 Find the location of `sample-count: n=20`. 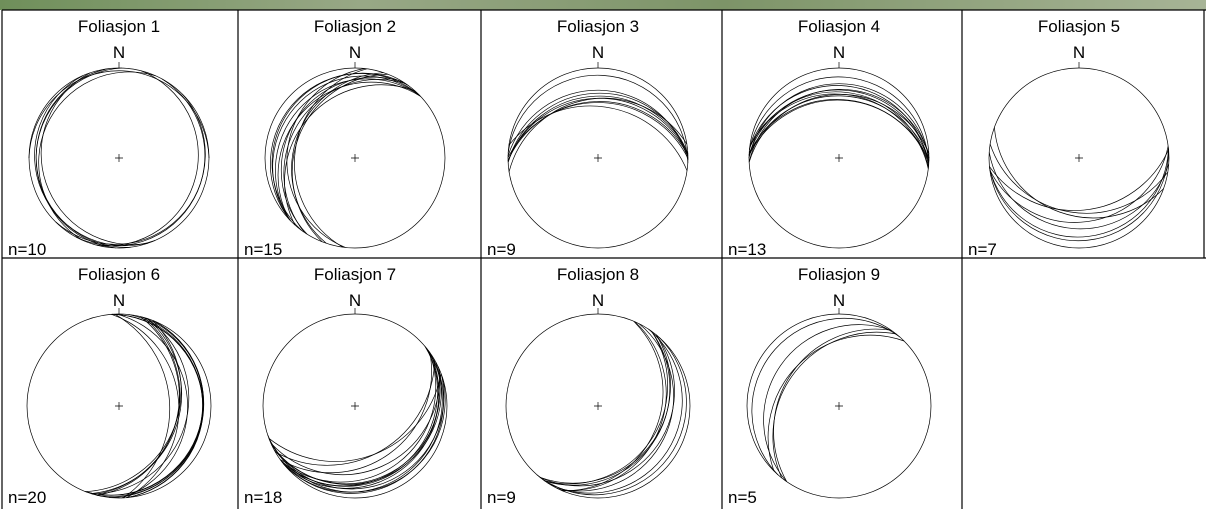

sample-count: n=20 is located at coordinates (27, 497).